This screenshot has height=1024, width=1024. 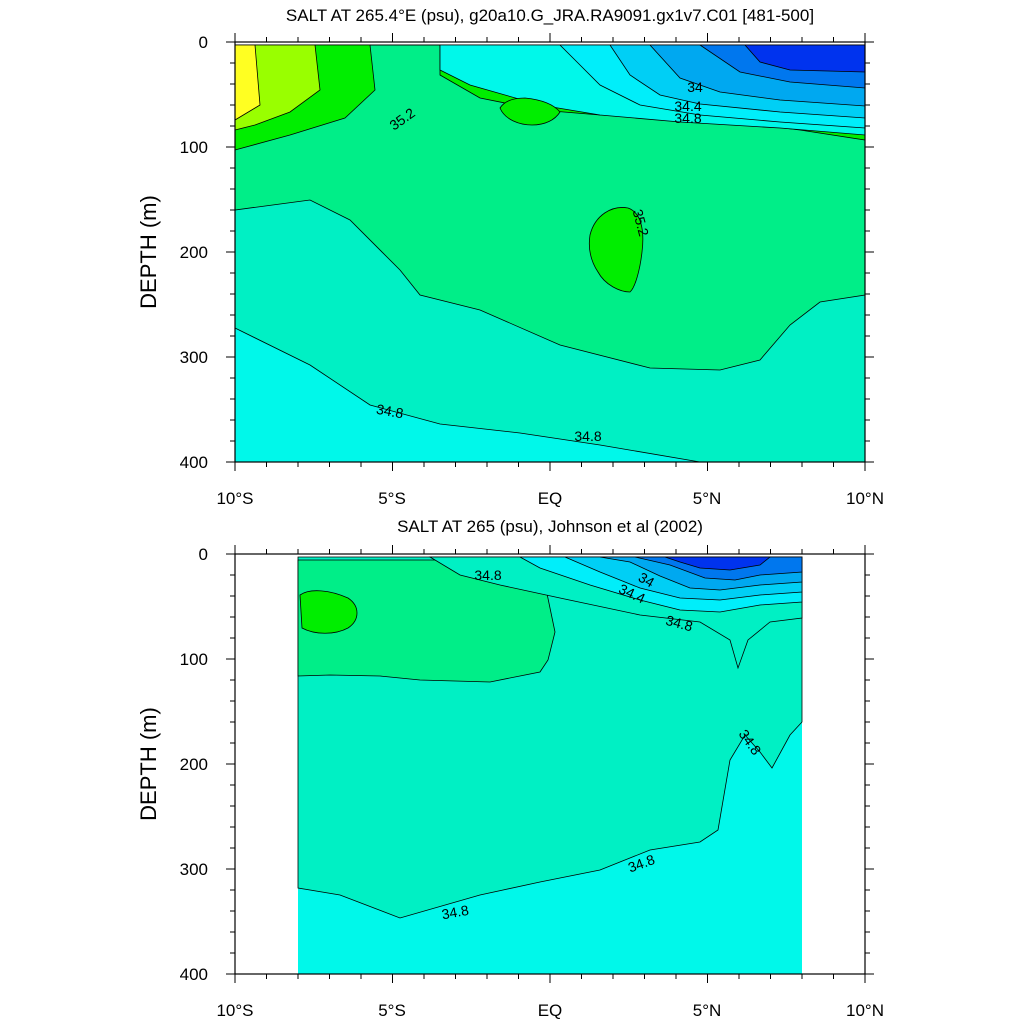 What do you see at coordinates (687, 106) in the screenshot?
I see `contour-label: 34.4` at bounding box center [687, 106].